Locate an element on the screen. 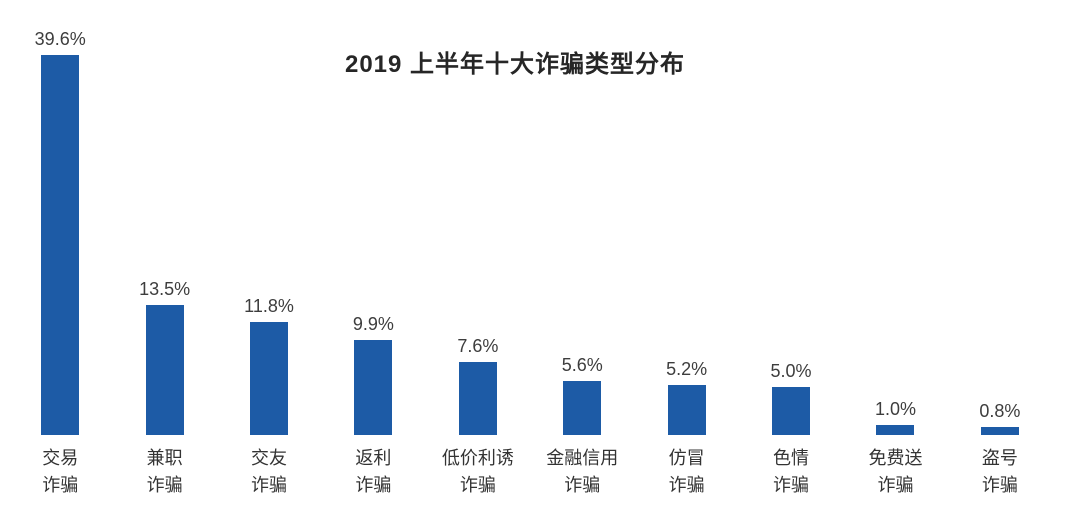  bar-value-label: 5.6% is located at coordinates (582, 365).